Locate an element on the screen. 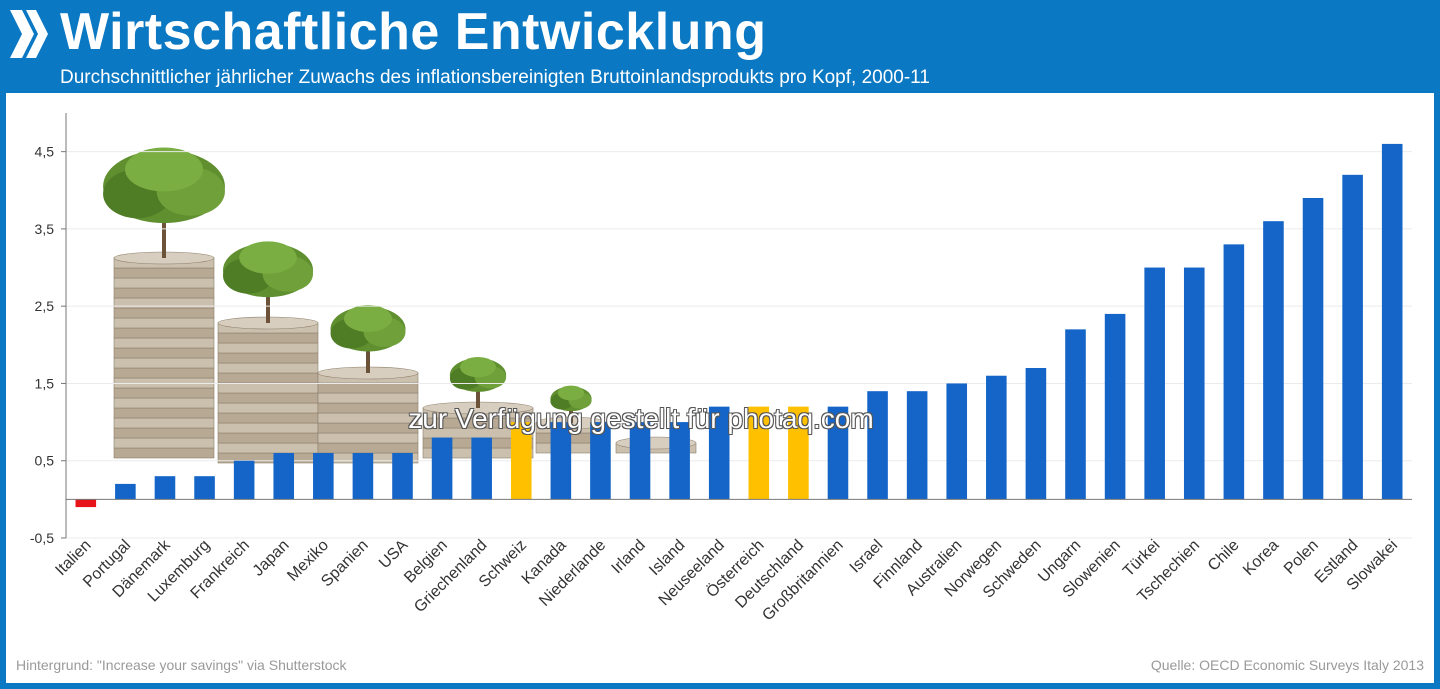  bar-mexiko is located at coordinates (323, 476).